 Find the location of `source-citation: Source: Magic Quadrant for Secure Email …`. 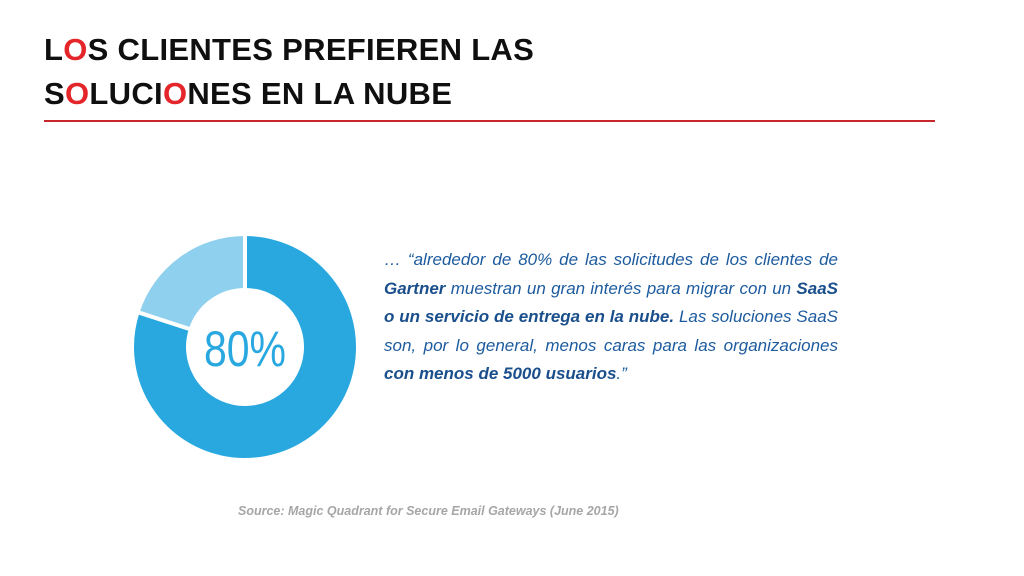

source-citation: Source: Magic Quadrant for Secure Email … is located at coordinates (428, 511).